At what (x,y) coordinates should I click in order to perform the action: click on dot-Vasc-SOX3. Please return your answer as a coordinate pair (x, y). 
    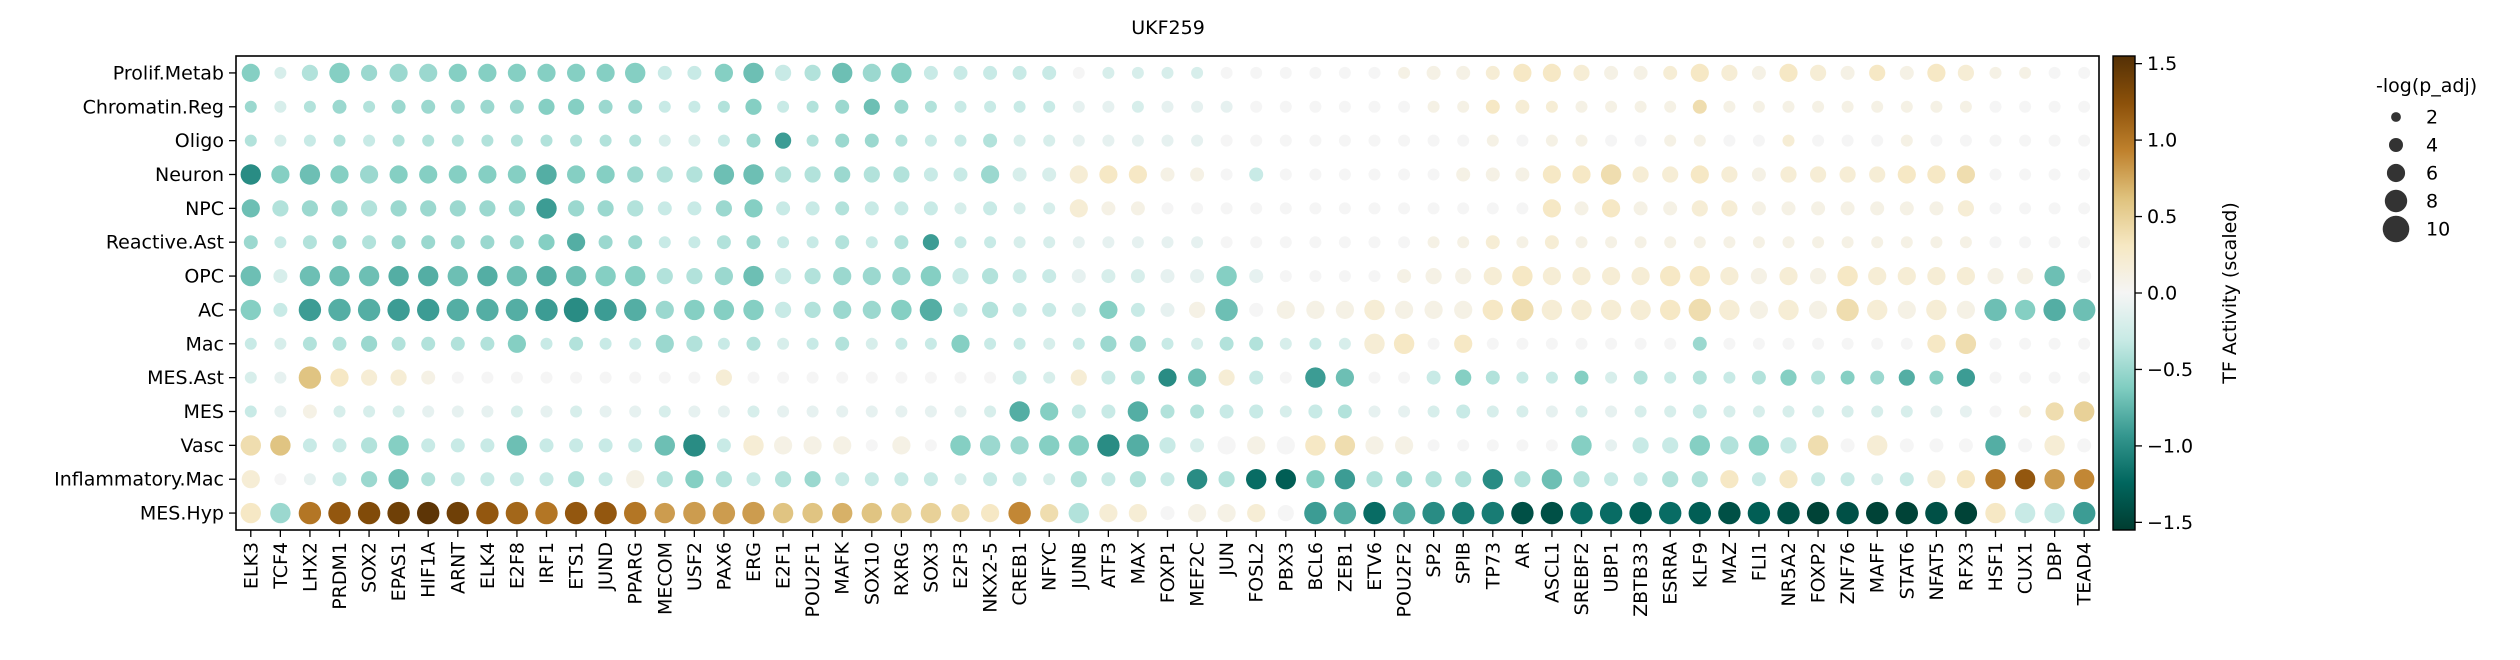
    Looking at the image, I should click on (930, 445).